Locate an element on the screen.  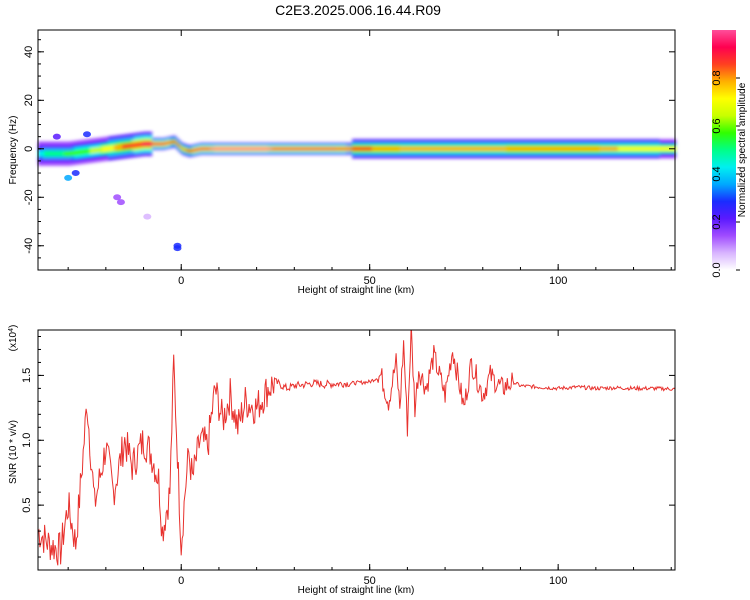
y-tick-label: -40 is located at coordinates (29, 246).